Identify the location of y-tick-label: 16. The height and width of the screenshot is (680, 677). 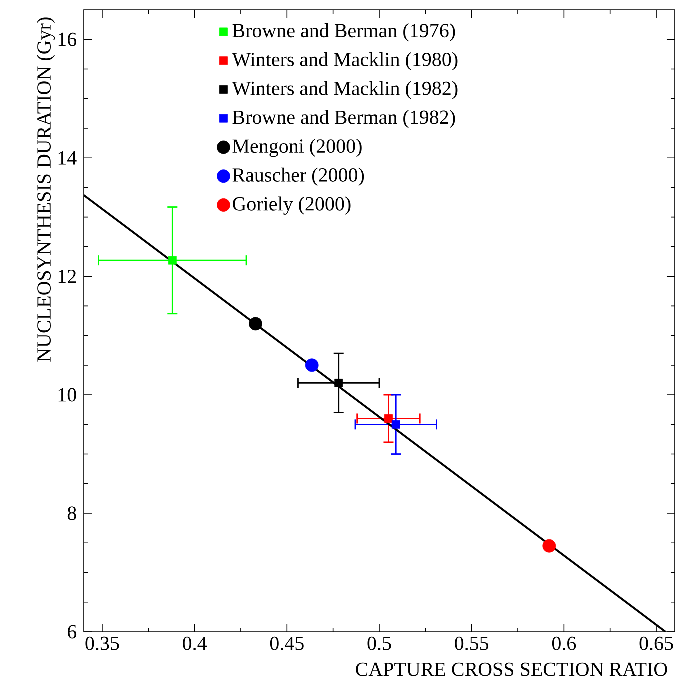
(67, 39).